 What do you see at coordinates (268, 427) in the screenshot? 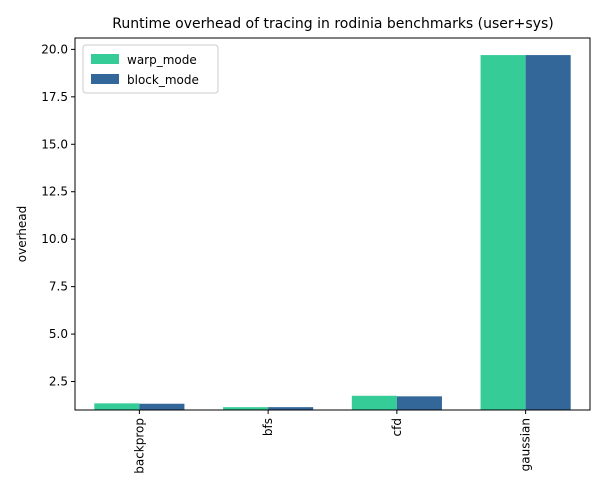
I see `x-tick-label: bfs` at bounding box center [268, 427].